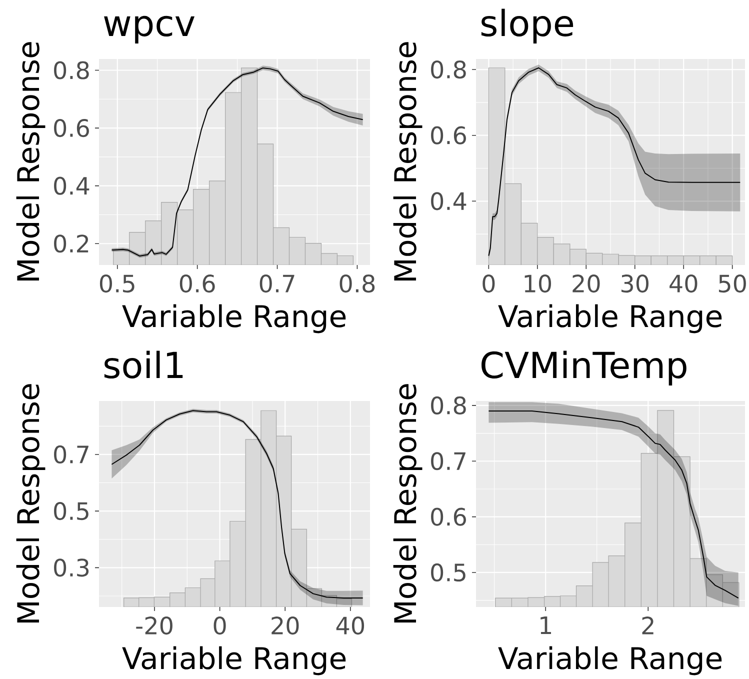 The height and width of the screenshot is (679, 749). Describe the element at coordinates (149, 30) in the screenshot. I see `chart-title: wpcv` at that location.